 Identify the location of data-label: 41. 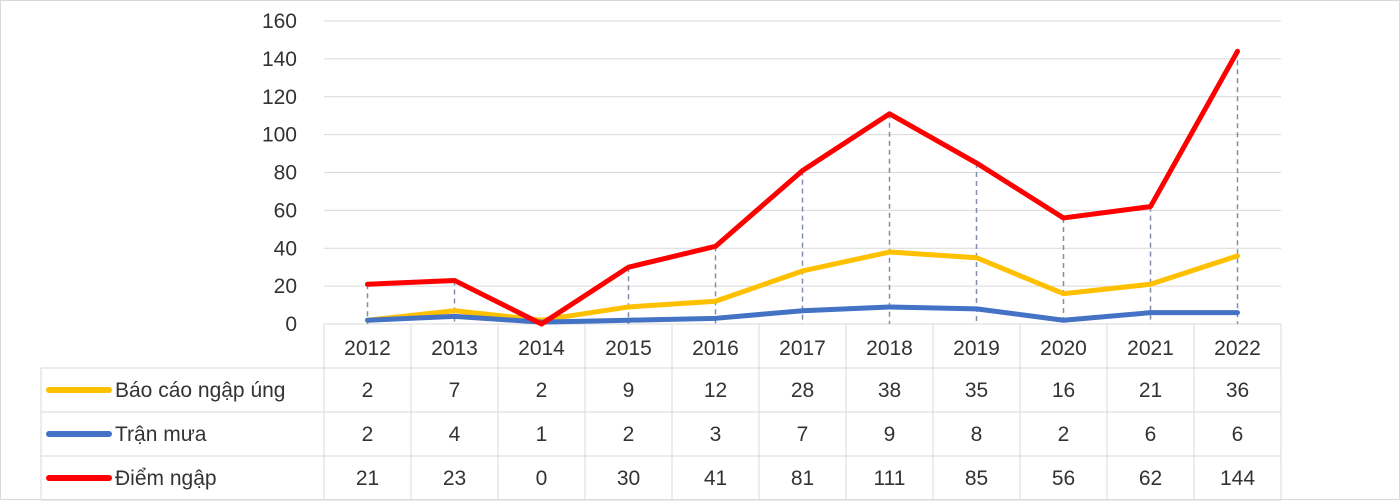
(715, 478).